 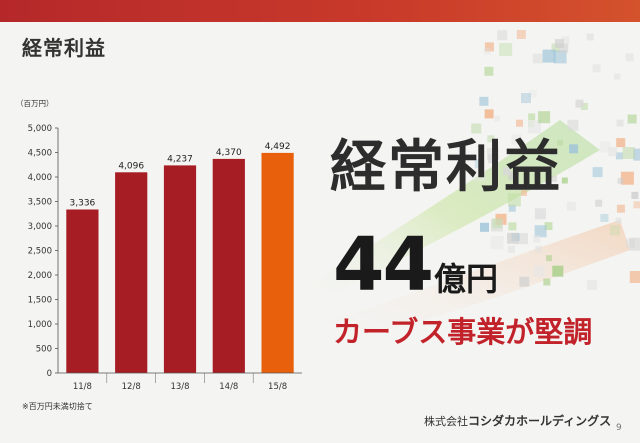 I want to click on footnote: ※百万円未満切捨て, so click(x=57, y=406).